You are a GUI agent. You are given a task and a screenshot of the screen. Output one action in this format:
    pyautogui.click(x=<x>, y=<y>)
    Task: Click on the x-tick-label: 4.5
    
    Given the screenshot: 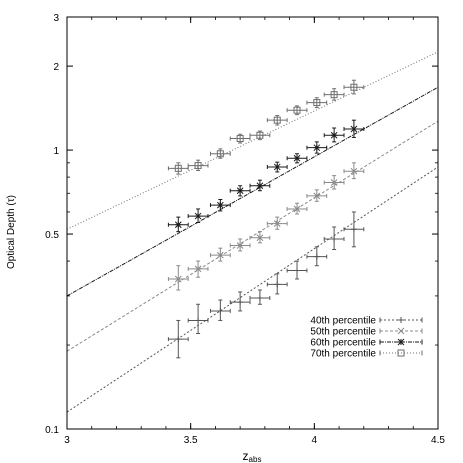 What is the action you would take?
    pyautogui.click(x=438, y=440)
    